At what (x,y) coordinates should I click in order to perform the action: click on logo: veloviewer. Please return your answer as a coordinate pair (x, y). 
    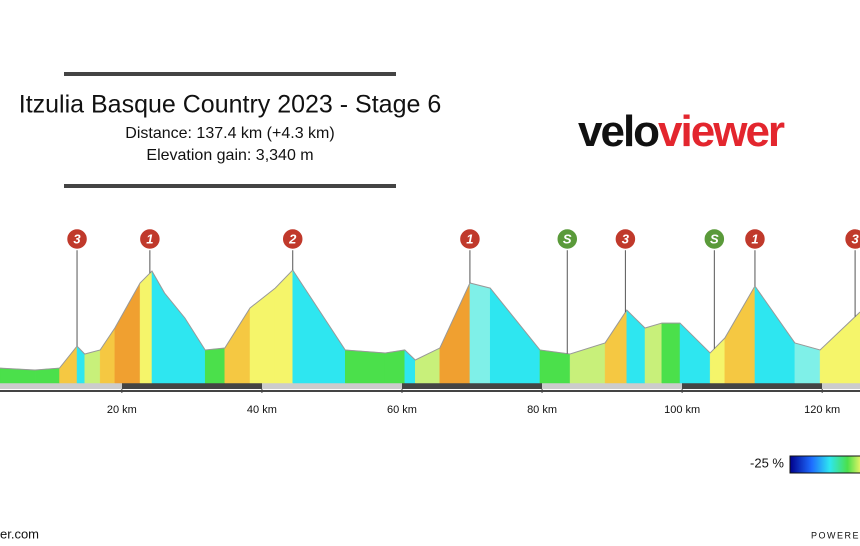
    Looking at the image, I should click on (681, 131).